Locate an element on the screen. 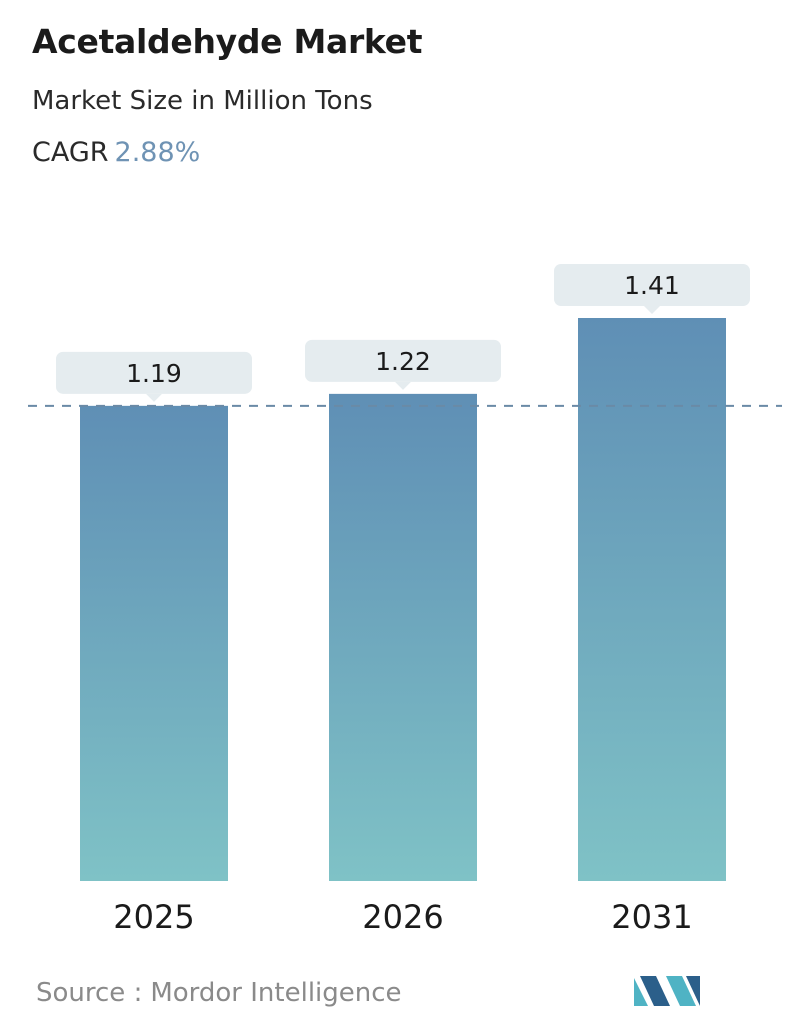 Image resolution: width=796 pixels, height=1034 pixels. source-line: Source : Mordor Intelligence is located at coordinates (219, 993).